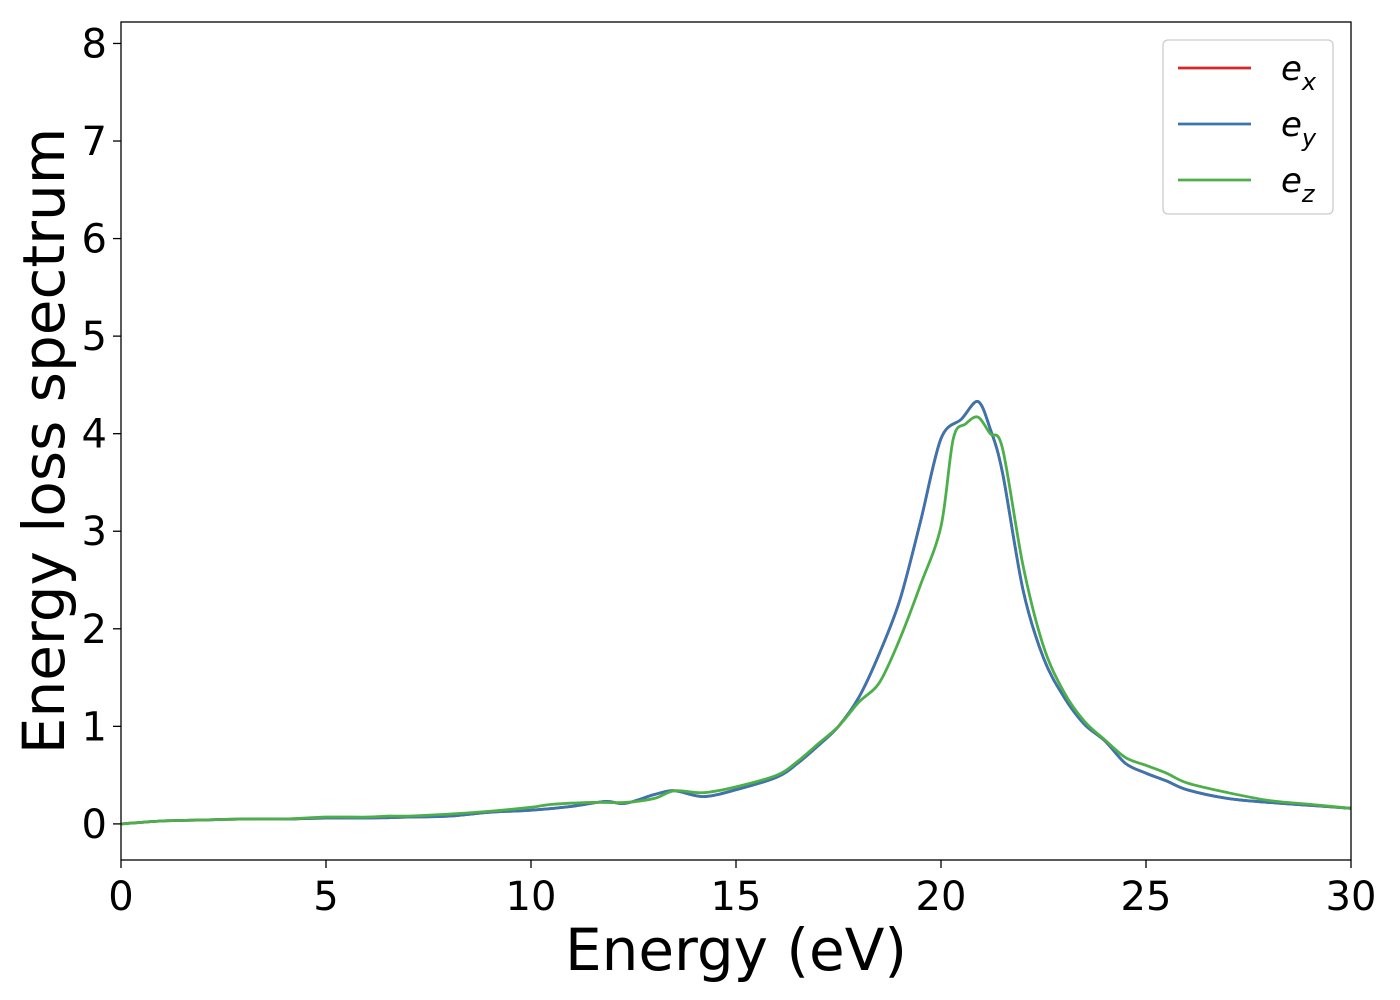 The width and height of the screenshot is (1400, 1000). Describe the element at coordinates (94, 630) in the screenshot. I see `y-tick-label: 2` at that location.